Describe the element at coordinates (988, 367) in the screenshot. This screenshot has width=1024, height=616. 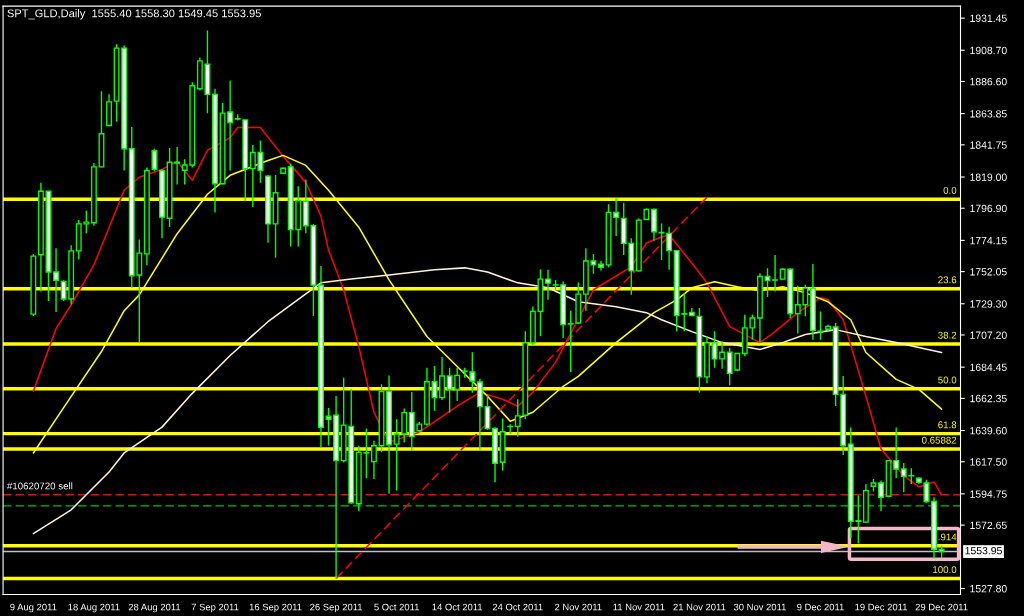
I see `y-tick-label: 1684.45` at that location.